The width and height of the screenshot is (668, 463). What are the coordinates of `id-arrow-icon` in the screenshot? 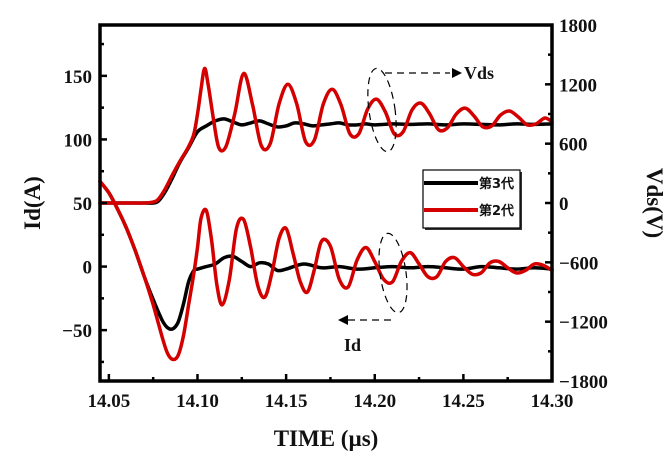 It's located at (343, 320).